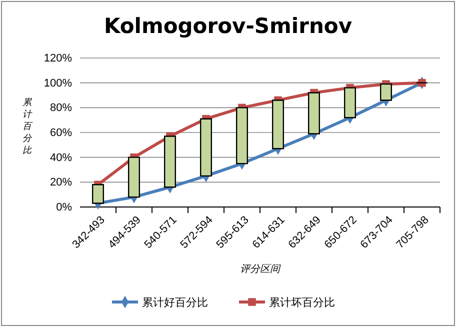 This screenshot has height=328, width=457. What do you see at coordinates (58, 83) in the screenshot?
I see `y-tick-label: 100%` at bounding box center [58, 83].